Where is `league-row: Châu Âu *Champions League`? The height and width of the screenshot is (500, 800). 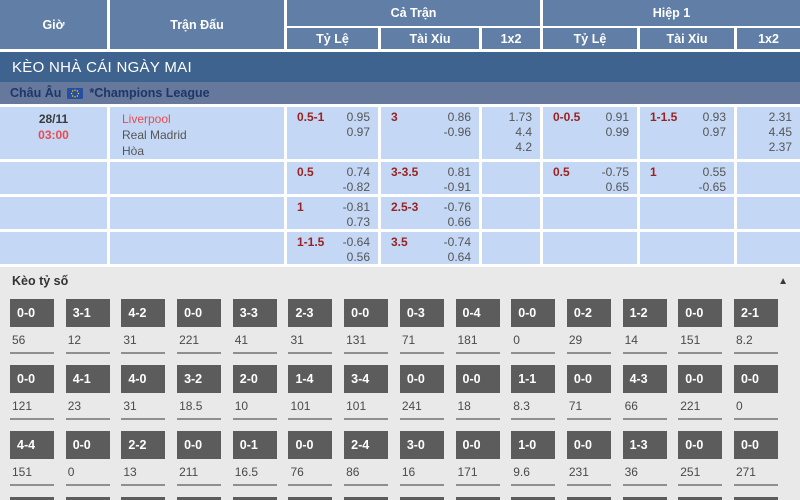
league-row: Châu Âu *Champions League is located at coordinates (400, 93).